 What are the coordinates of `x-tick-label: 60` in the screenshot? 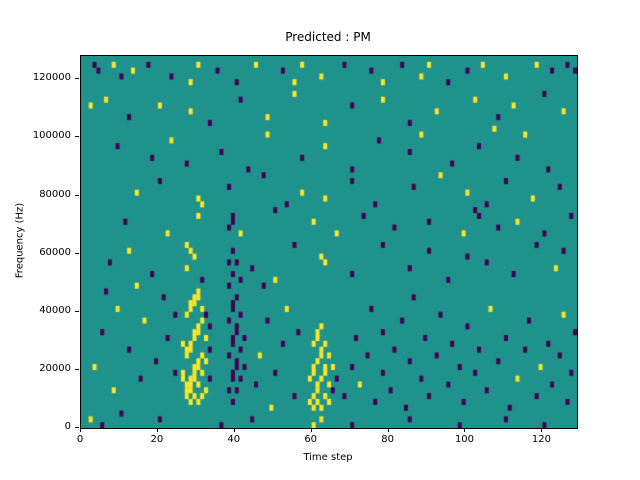 It's located at (311, 439).